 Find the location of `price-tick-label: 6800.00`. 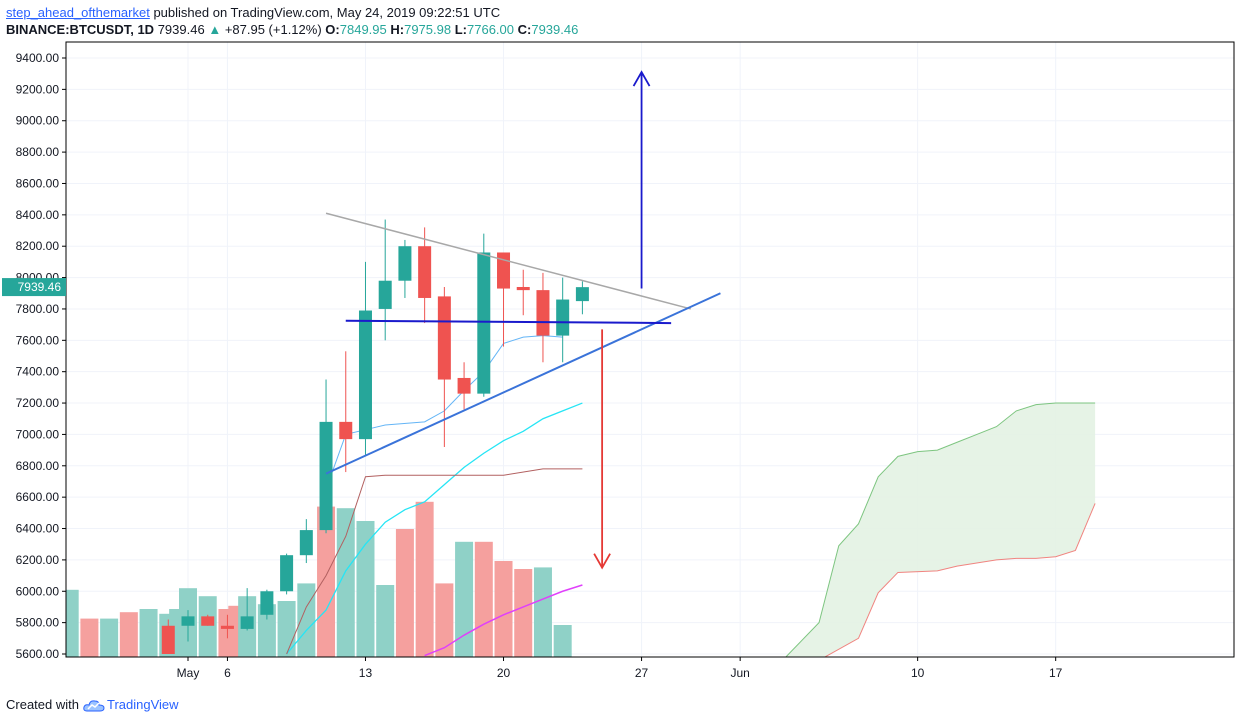

price-tick-label: 6800.00 is located at coordinates (38, 466).